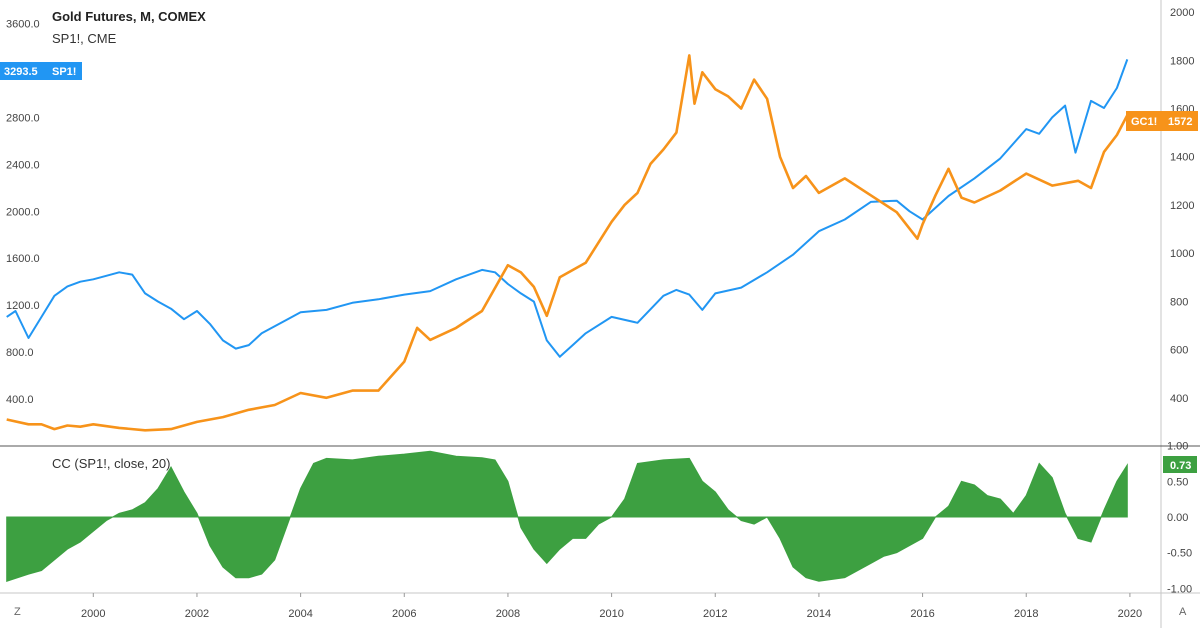 Image resolution: width=1200 pixels, height=628 pixels. What do you see at coordinates (17, 612) in the screenshot?
I see `log-scale-toggle-button: Z` at bounding box center [17, 612].